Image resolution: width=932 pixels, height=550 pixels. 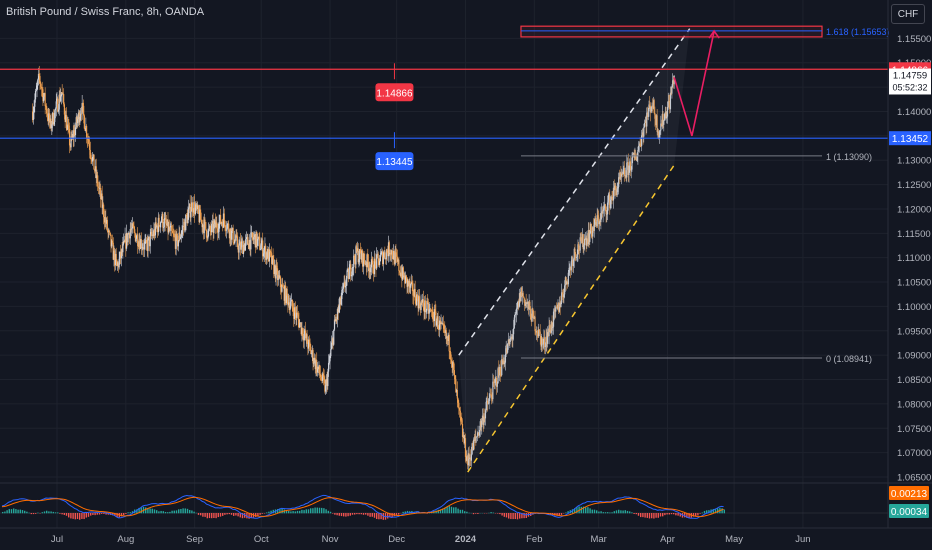 I want to click on currency-selector-button: CHF, so click(x=908, y=14).